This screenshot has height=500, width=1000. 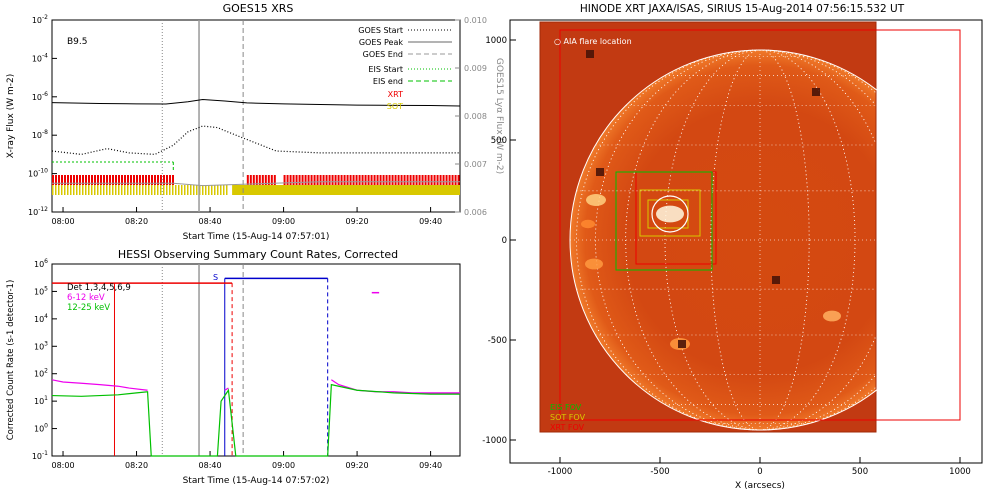 I want to click on y-right-tick-label: 0.007, so click(x=475, y=164).